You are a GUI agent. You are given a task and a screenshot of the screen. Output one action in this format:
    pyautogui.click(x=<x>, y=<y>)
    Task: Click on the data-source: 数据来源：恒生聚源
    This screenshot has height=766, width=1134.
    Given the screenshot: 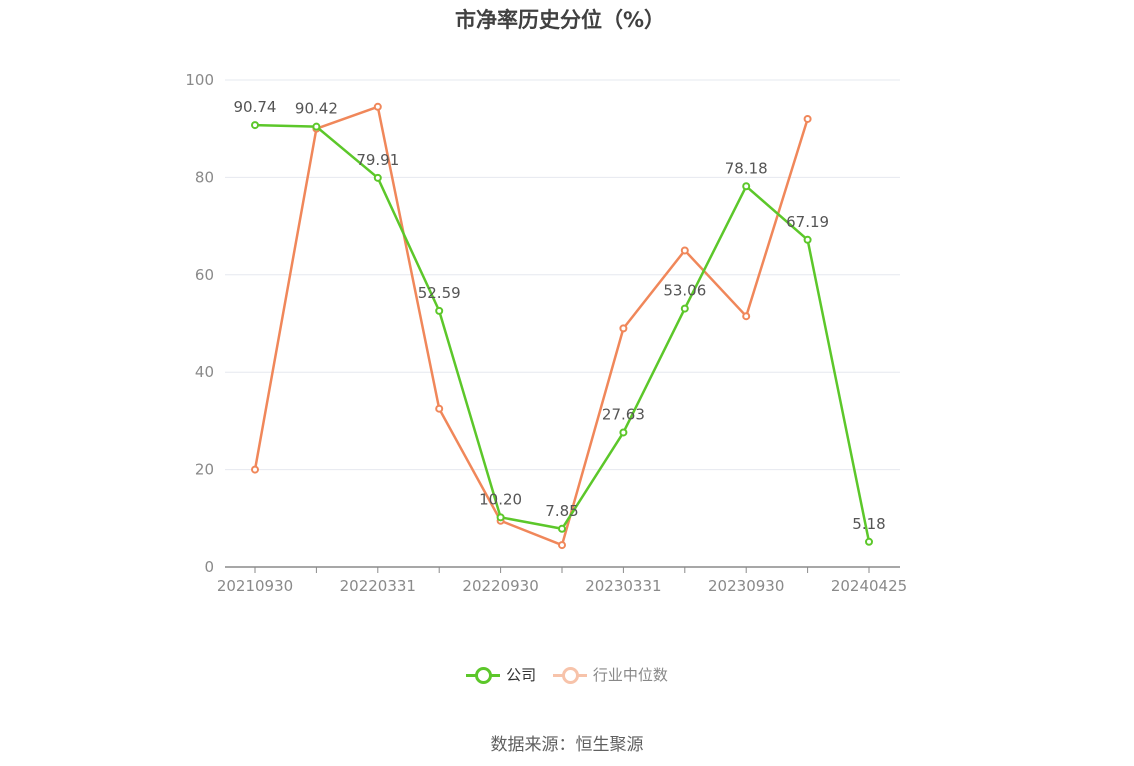 What is the action you would take?
    pyautogui.click(x=567, y=745)
    